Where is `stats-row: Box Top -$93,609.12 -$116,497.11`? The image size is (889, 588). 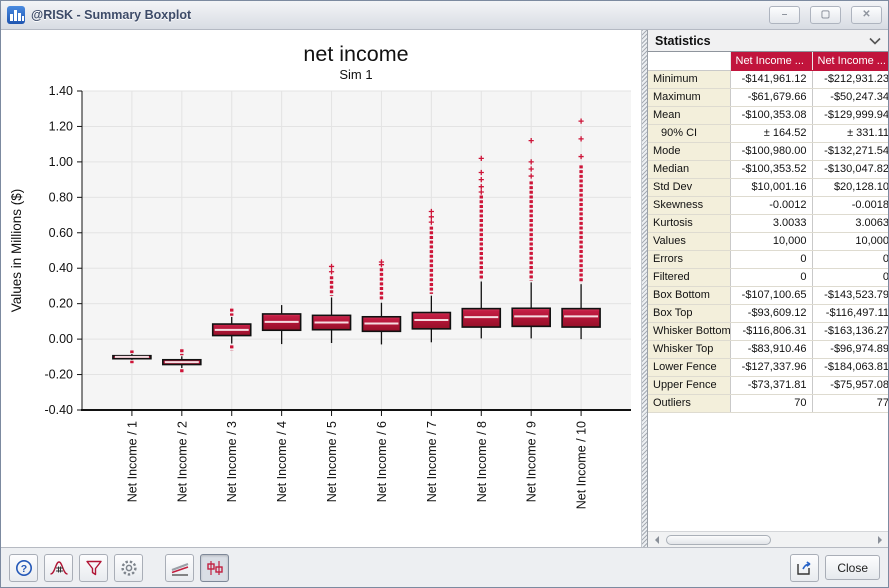 stats-row: Box Top -$93,609.12 -$116,497.11 is located at coordinates (768, 313).